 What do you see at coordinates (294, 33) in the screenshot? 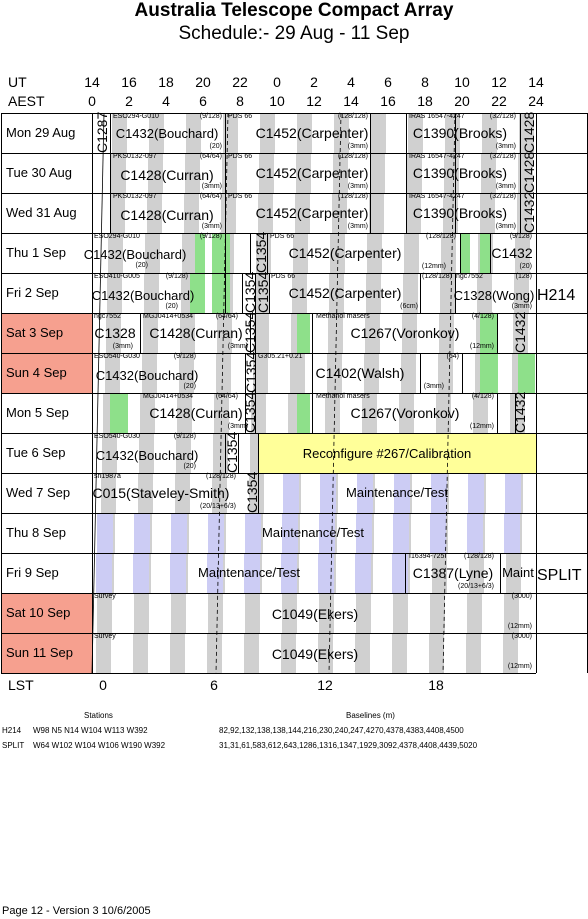
I see `page-subtitle: Schedule:- 29 Aug - 11 Sep` at bounding box center [294, 33].